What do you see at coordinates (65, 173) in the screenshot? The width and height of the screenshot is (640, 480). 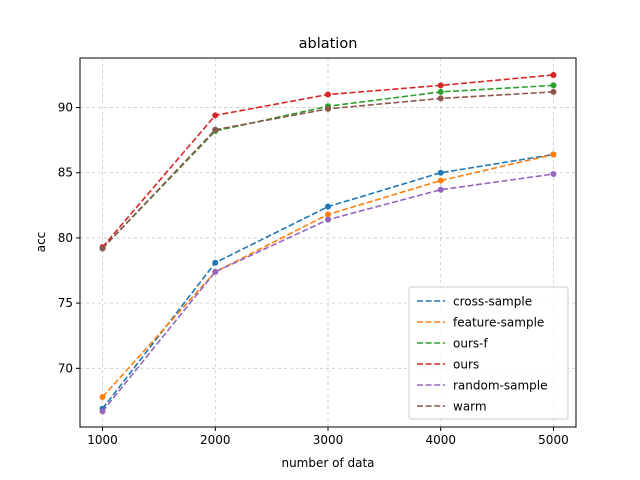 I see `y-tick-label: 85` at bounding box center [65, 173].